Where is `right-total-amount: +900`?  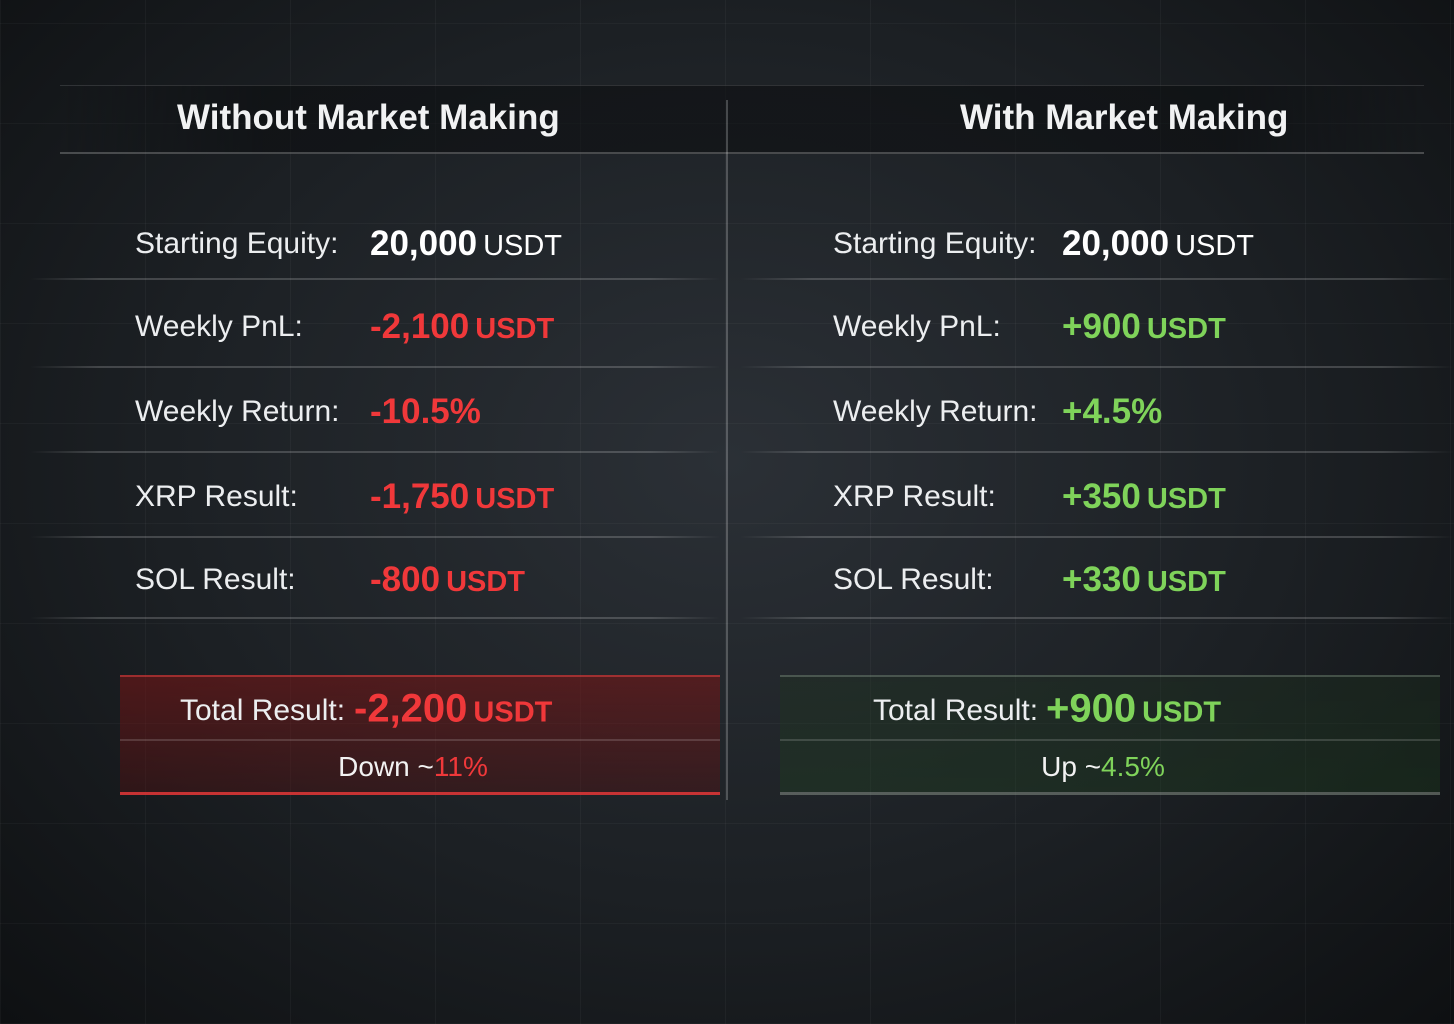 right-total-amount: +900 is located at coordinates (1091, 708).